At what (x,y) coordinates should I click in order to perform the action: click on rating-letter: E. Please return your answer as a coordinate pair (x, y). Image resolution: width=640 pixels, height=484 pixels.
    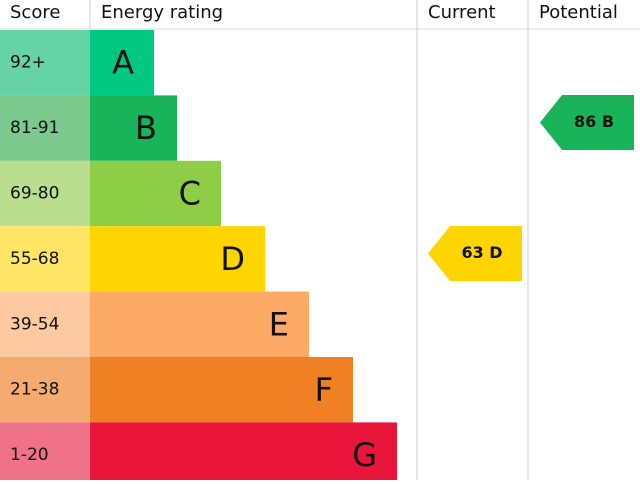
    Looking at the image, I should click on (279, 324).